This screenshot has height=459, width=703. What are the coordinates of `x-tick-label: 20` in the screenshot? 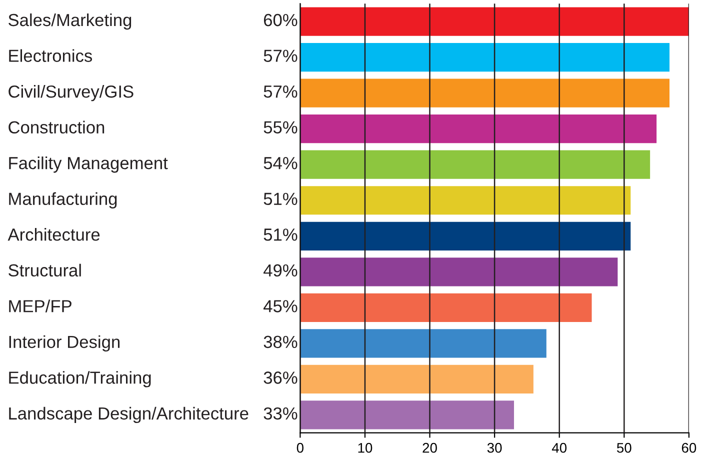 It's located at (429, 447).